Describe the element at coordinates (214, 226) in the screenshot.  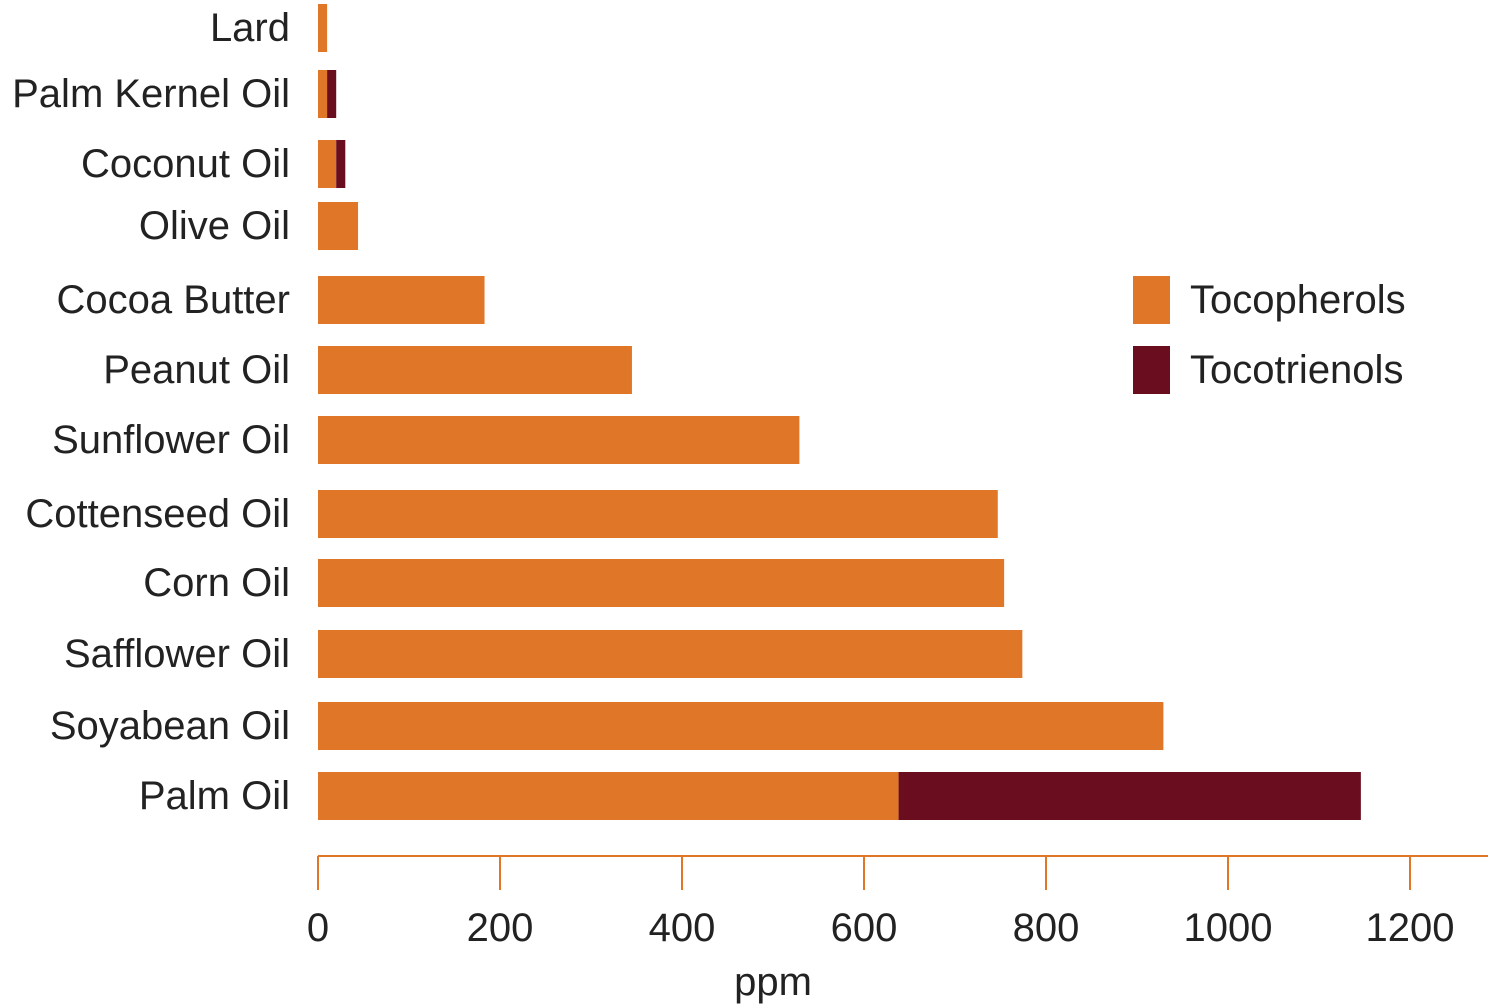
I see `category-label-olive-oil: Olive Oil` at that location.